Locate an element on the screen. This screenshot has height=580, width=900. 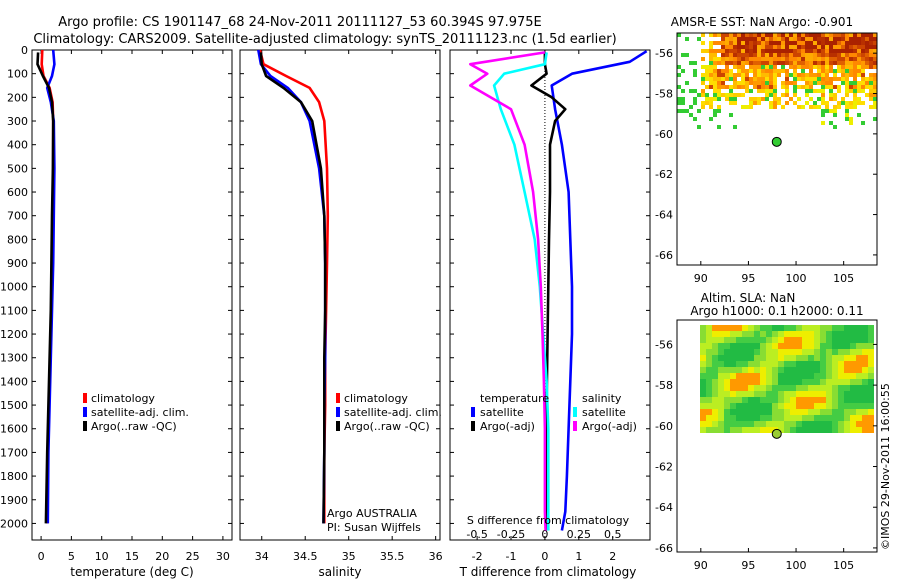
sst-heatmap-cells is located at coordinates (777, 81).